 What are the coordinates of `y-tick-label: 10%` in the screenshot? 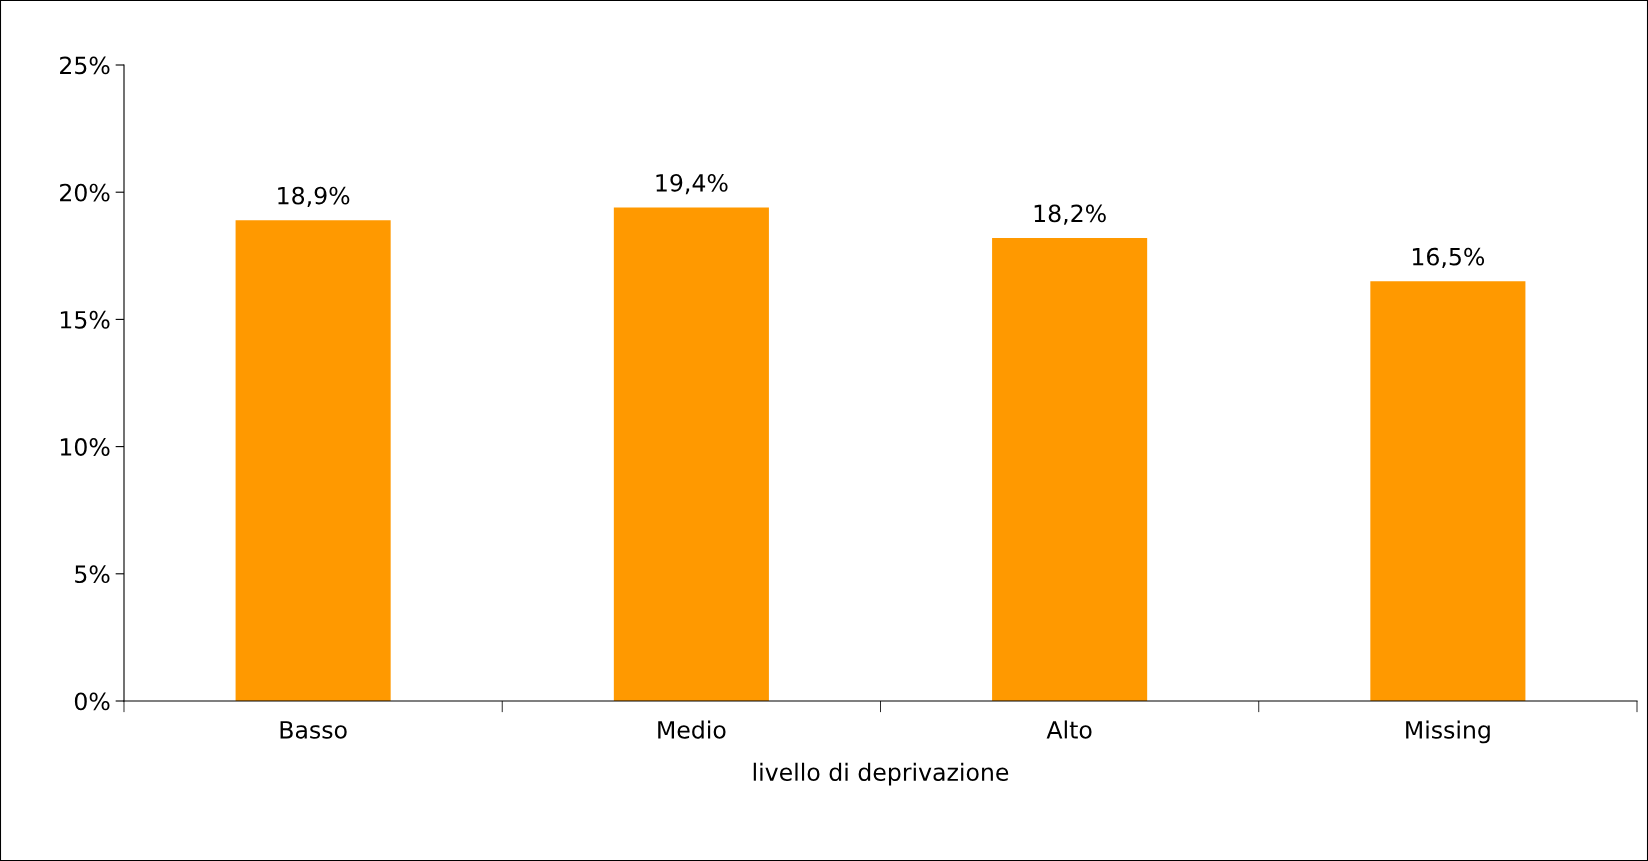 It's located at (85, 447).